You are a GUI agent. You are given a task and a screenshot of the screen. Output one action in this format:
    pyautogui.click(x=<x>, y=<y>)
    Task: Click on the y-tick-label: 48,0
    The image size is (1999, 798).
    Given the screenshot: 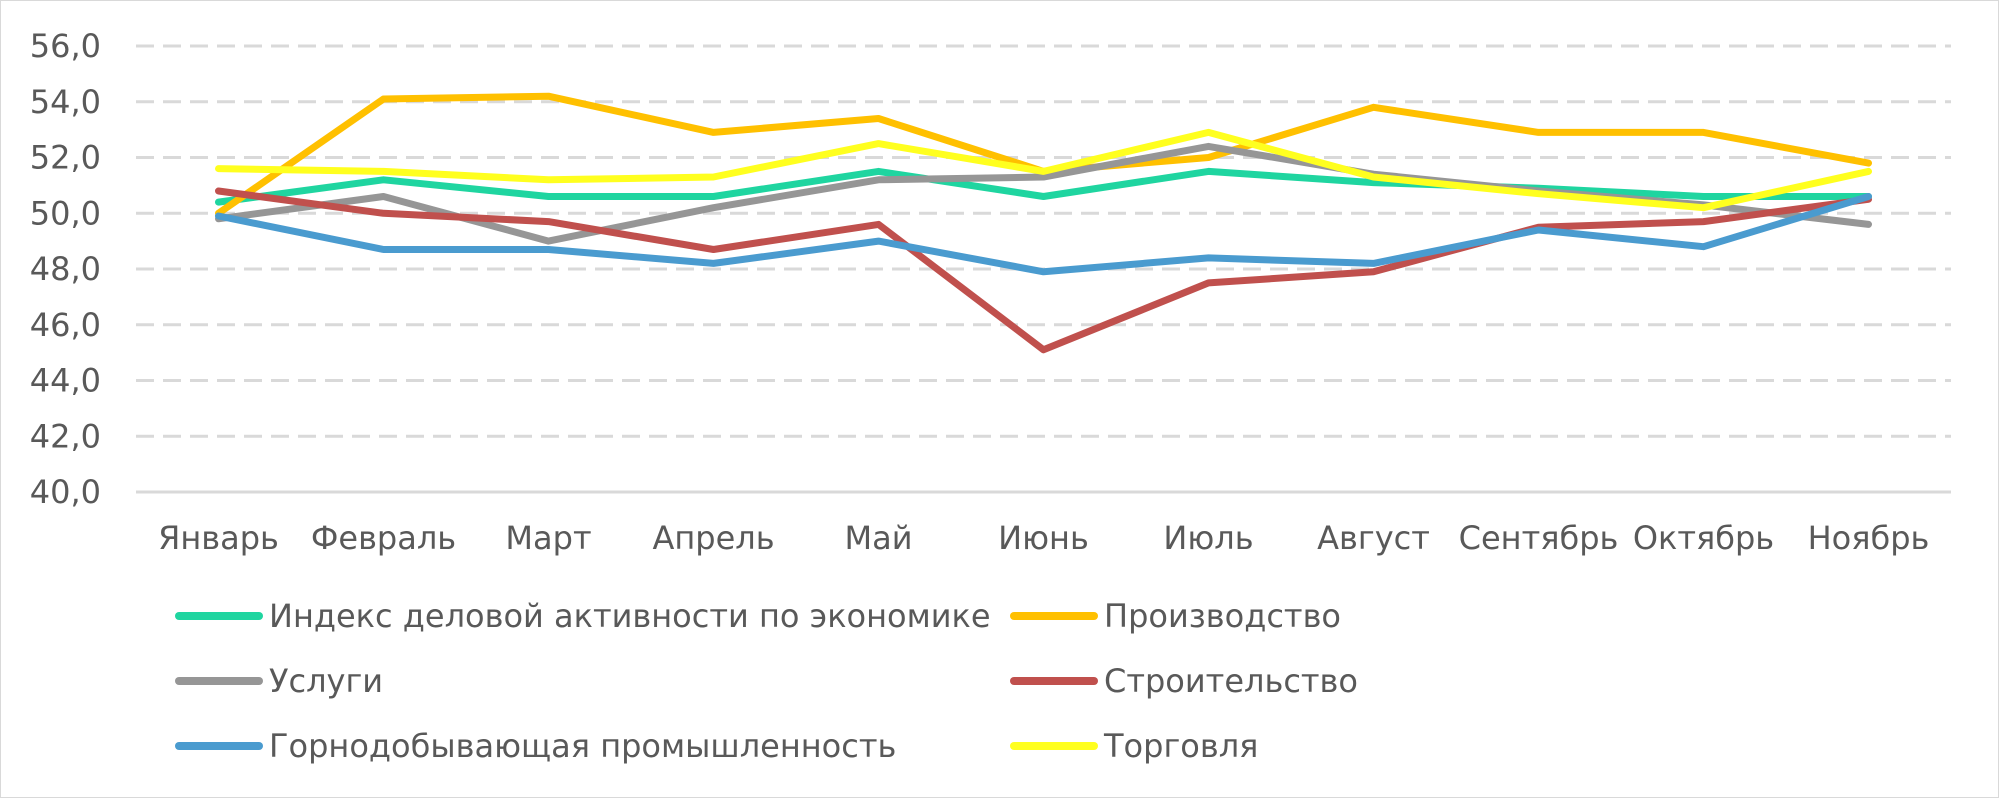 What is the action you would take?
    pyautogui.click(x=65, y=269)
    